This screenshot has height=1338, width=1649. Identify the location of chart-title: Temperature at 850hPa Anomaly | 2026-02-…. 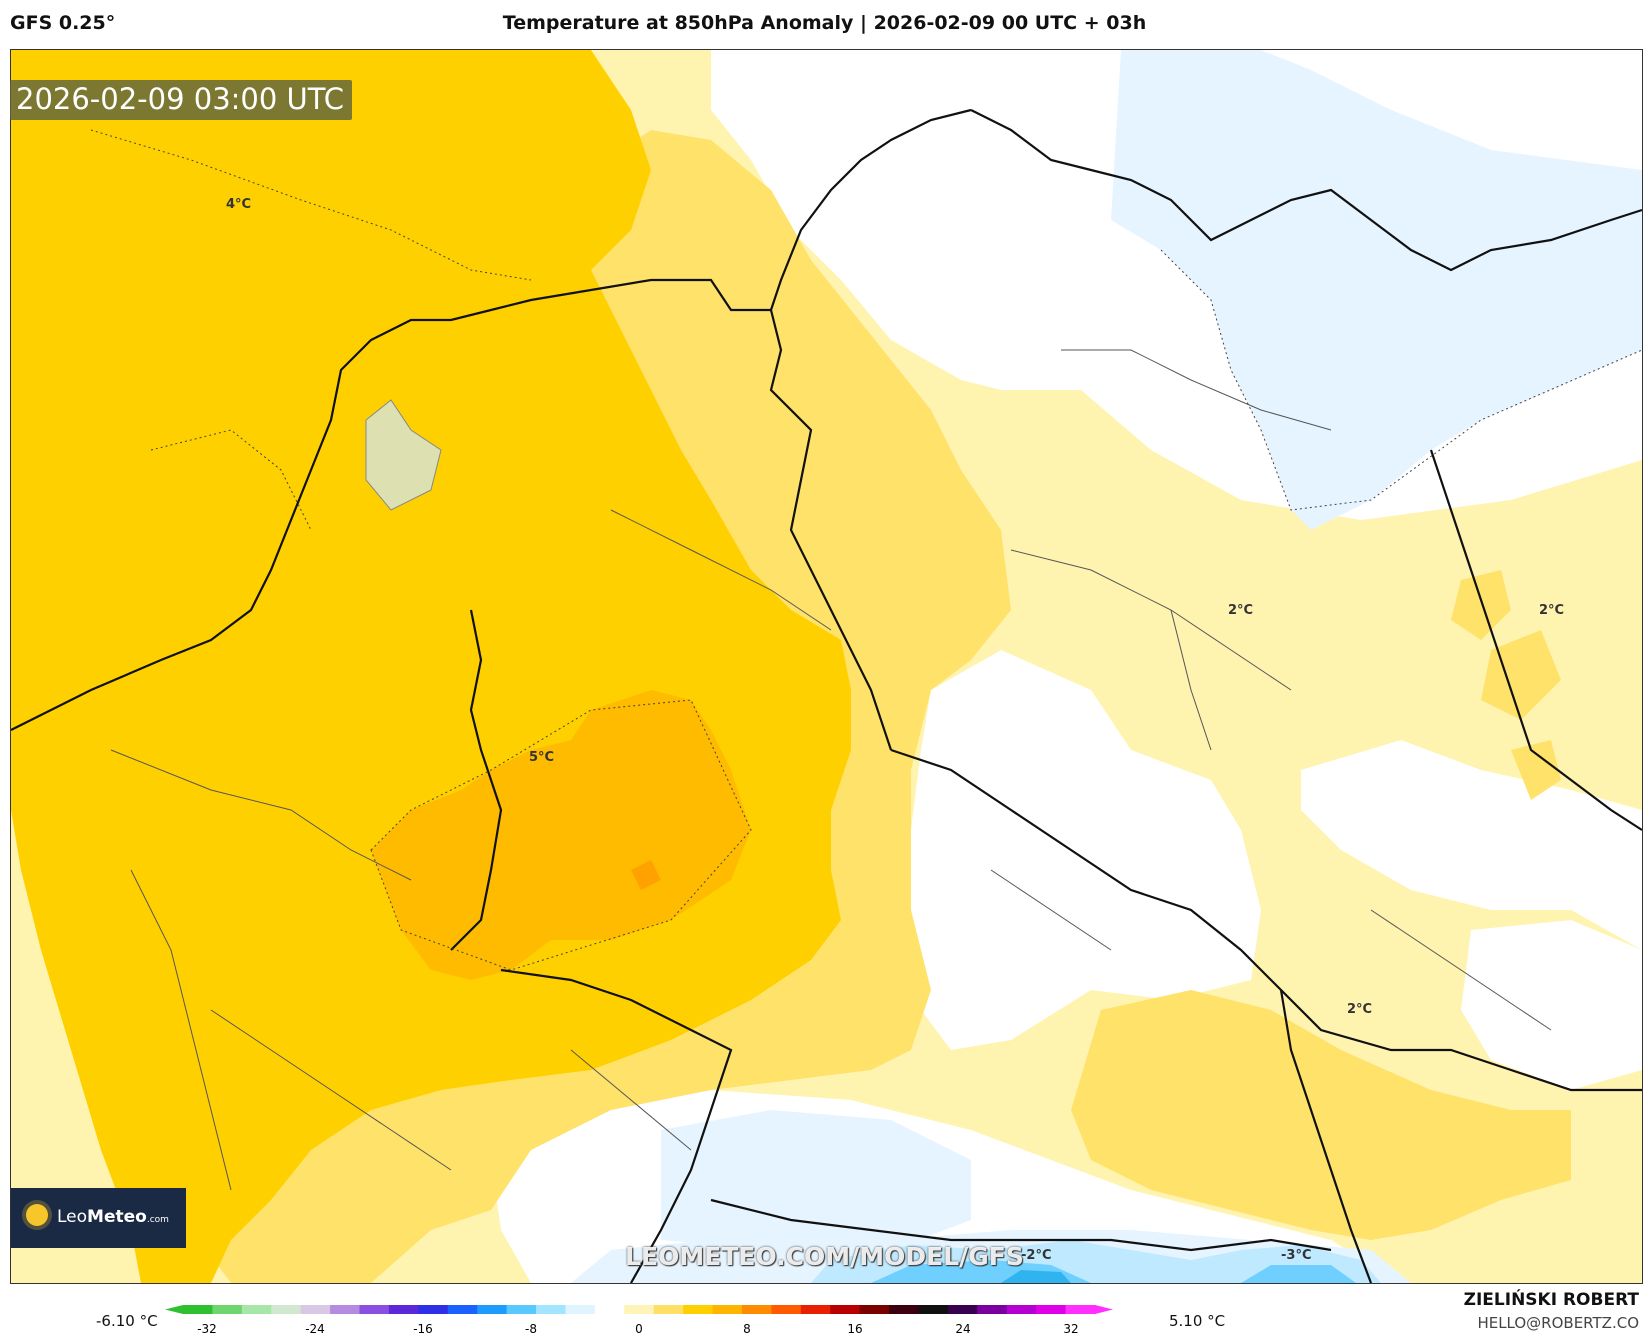
(824, 23).